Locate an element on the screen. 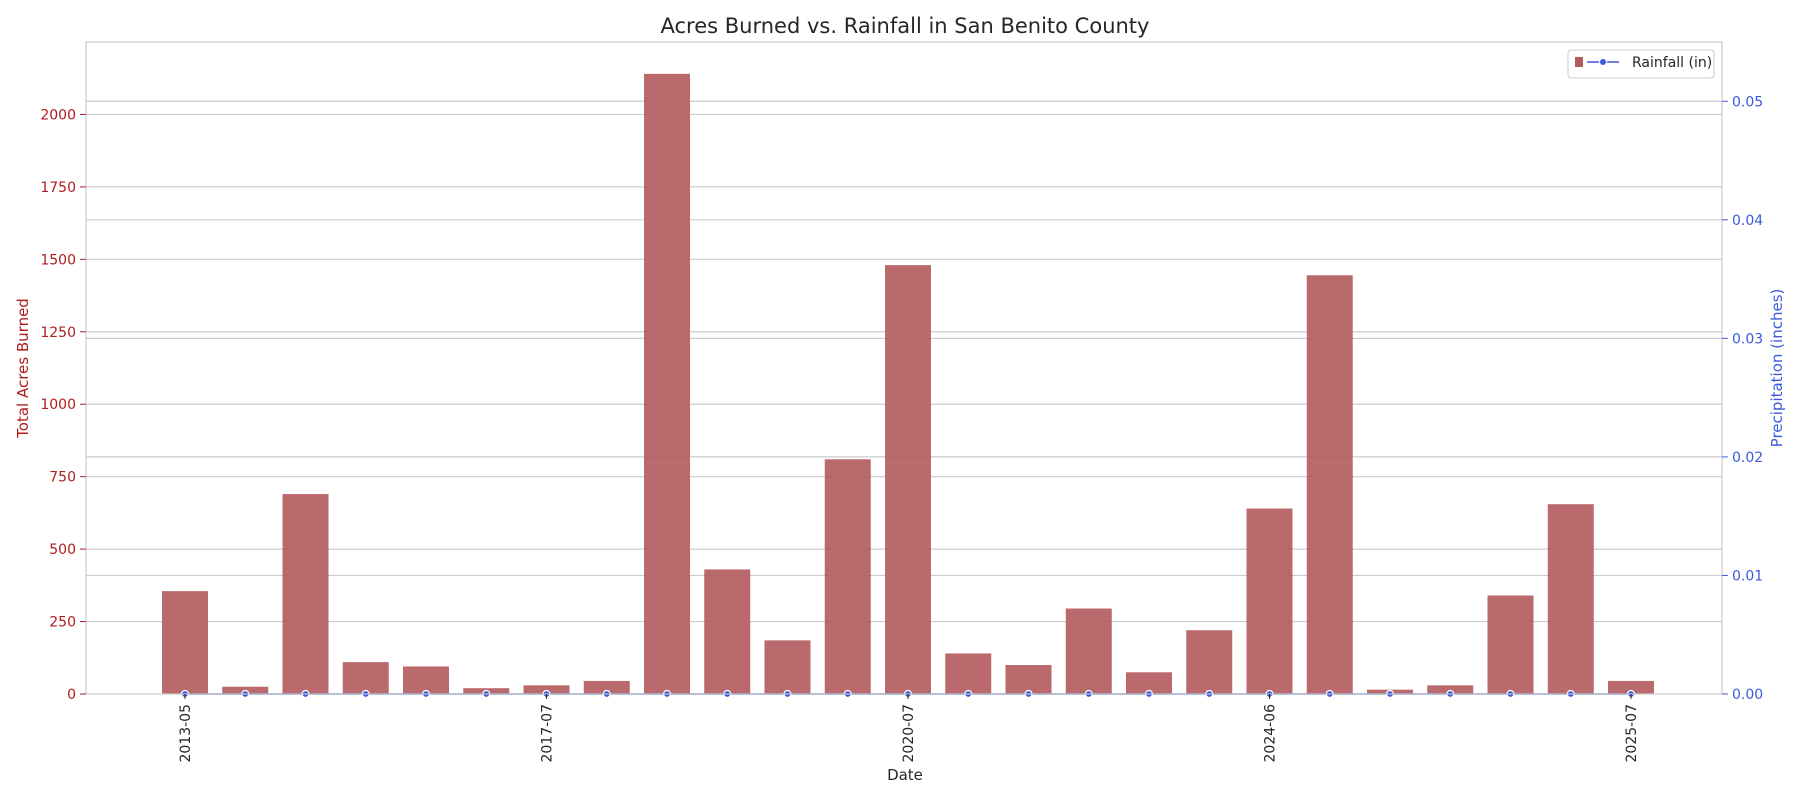 The height and width of the screenshot is (800, 1800). y-tick-label-right: 0.03 is located at coordinates (1747, 339).